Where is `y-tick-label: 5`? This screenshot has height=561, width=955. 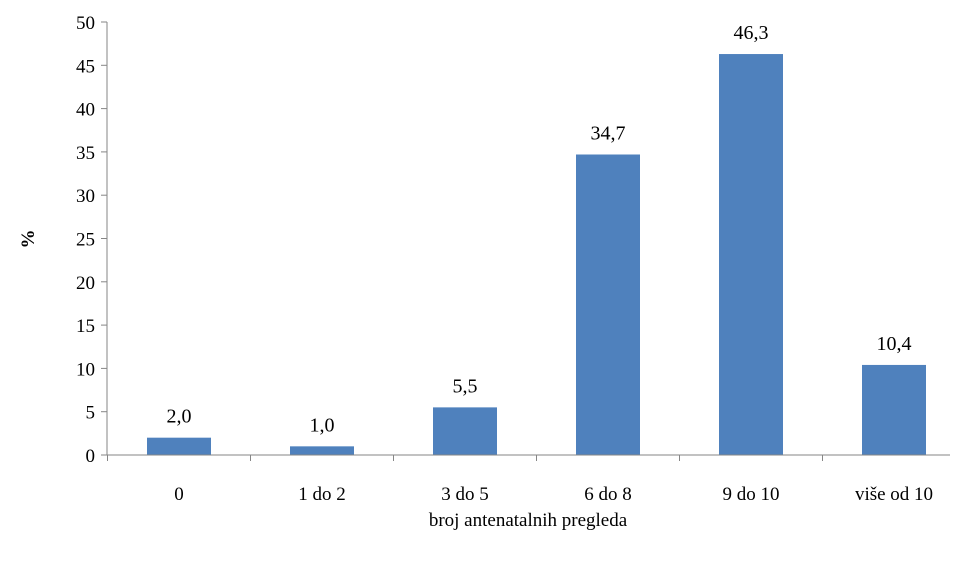 y-tick-label: 5 is located at coordinates (91, 413).